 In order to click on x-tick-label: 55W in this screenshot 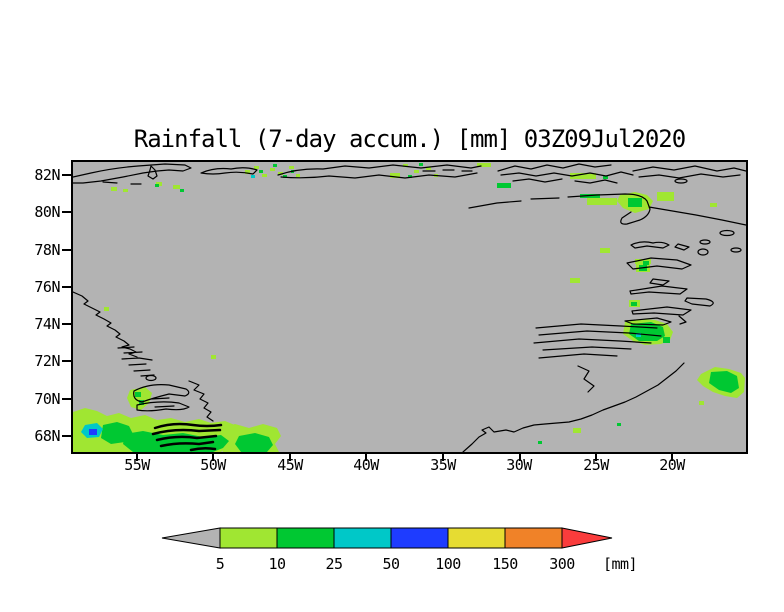, I will do `click(137, 465)`.